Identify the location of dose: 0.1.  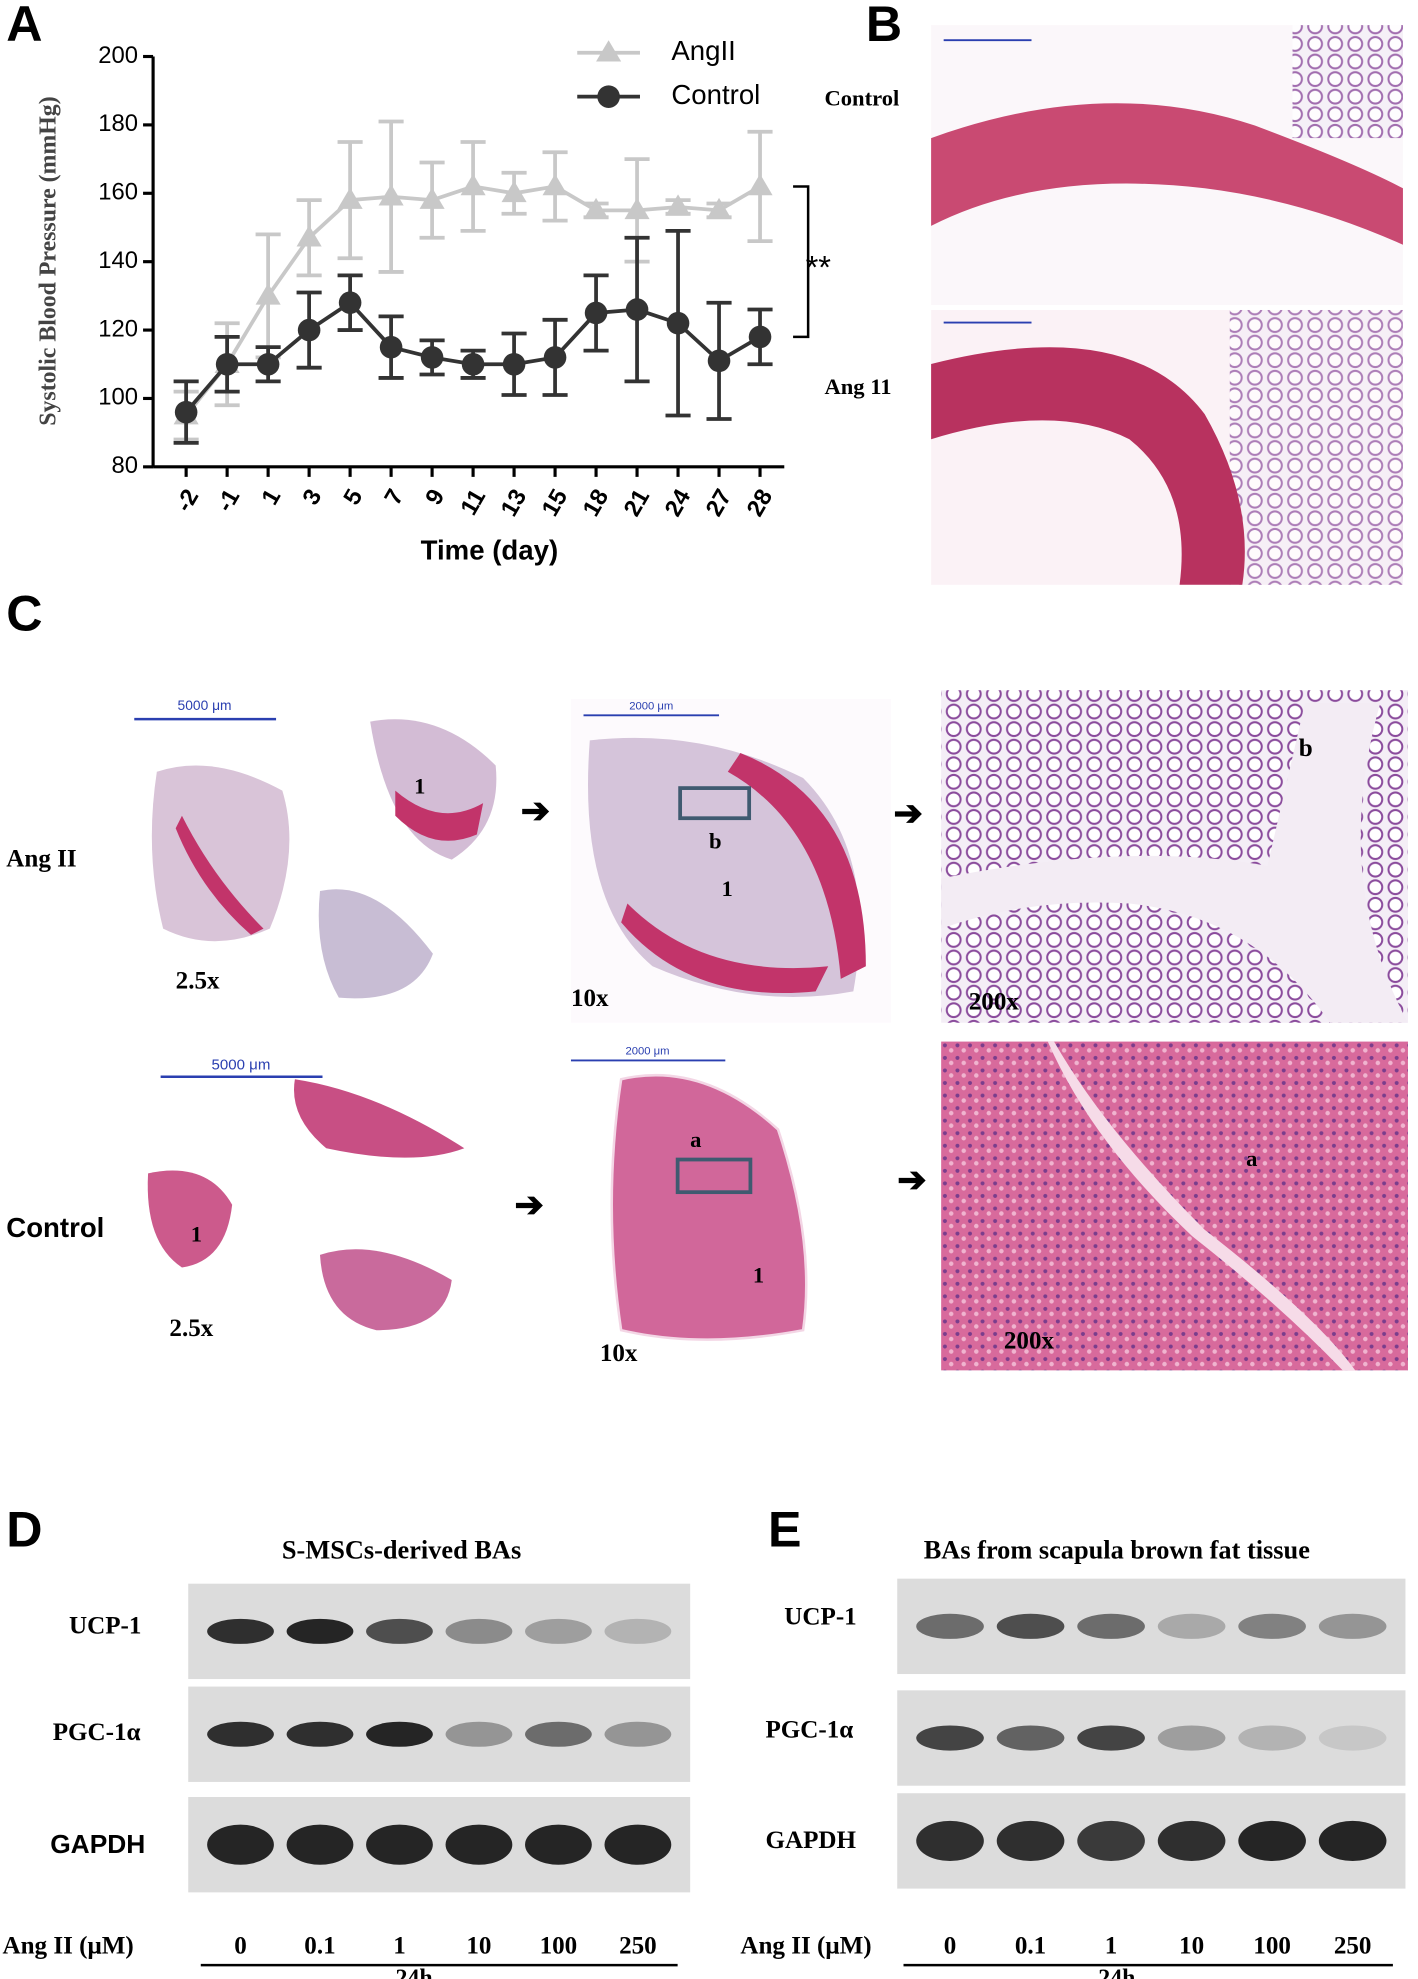
(1030, 1945).